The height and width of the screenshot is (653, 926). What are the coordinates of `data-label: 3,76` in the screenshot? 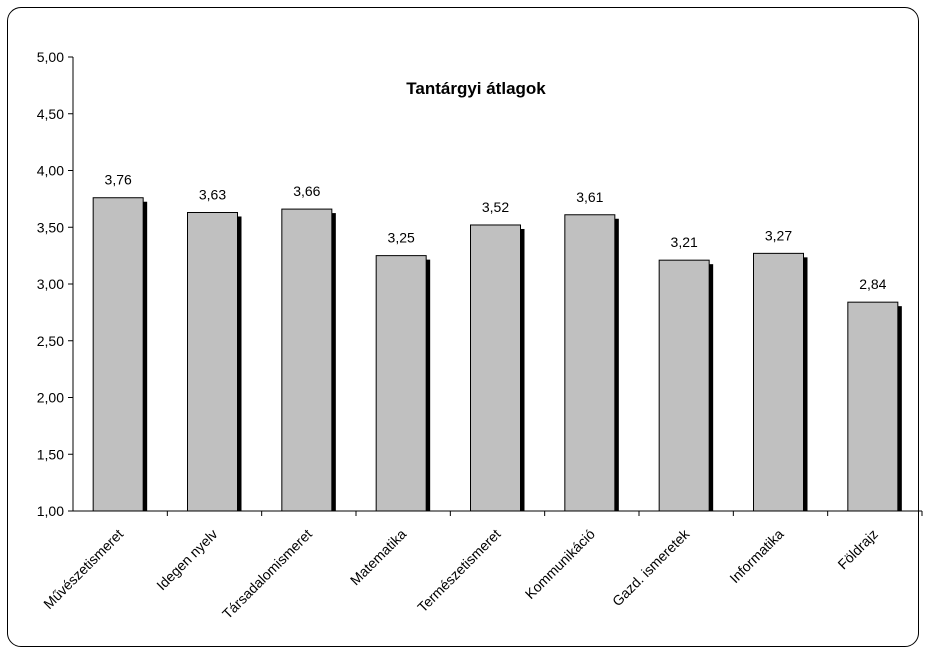 It's located at (118, 180).